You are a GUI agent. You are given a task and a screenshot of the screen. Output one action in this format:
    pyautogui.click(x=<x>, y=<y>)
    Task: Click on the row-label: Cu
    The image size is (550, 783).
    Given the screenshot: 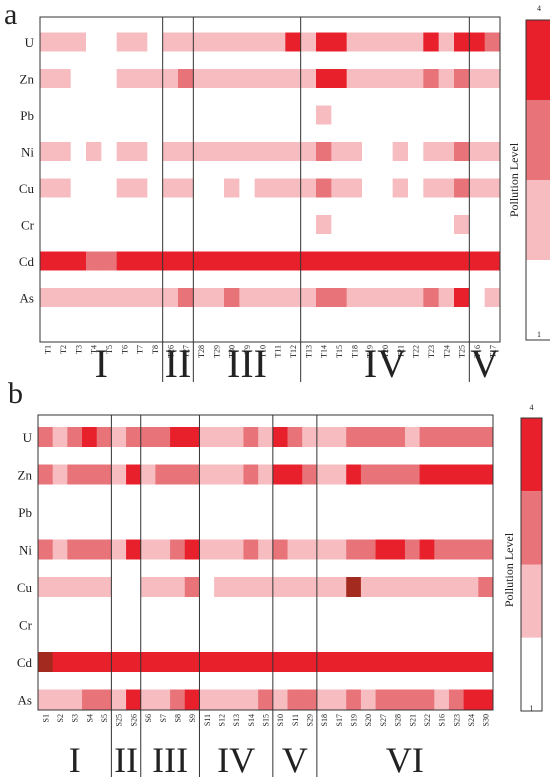 What is the action you would take?
    pyautogui.click(x=25, y=587)
    